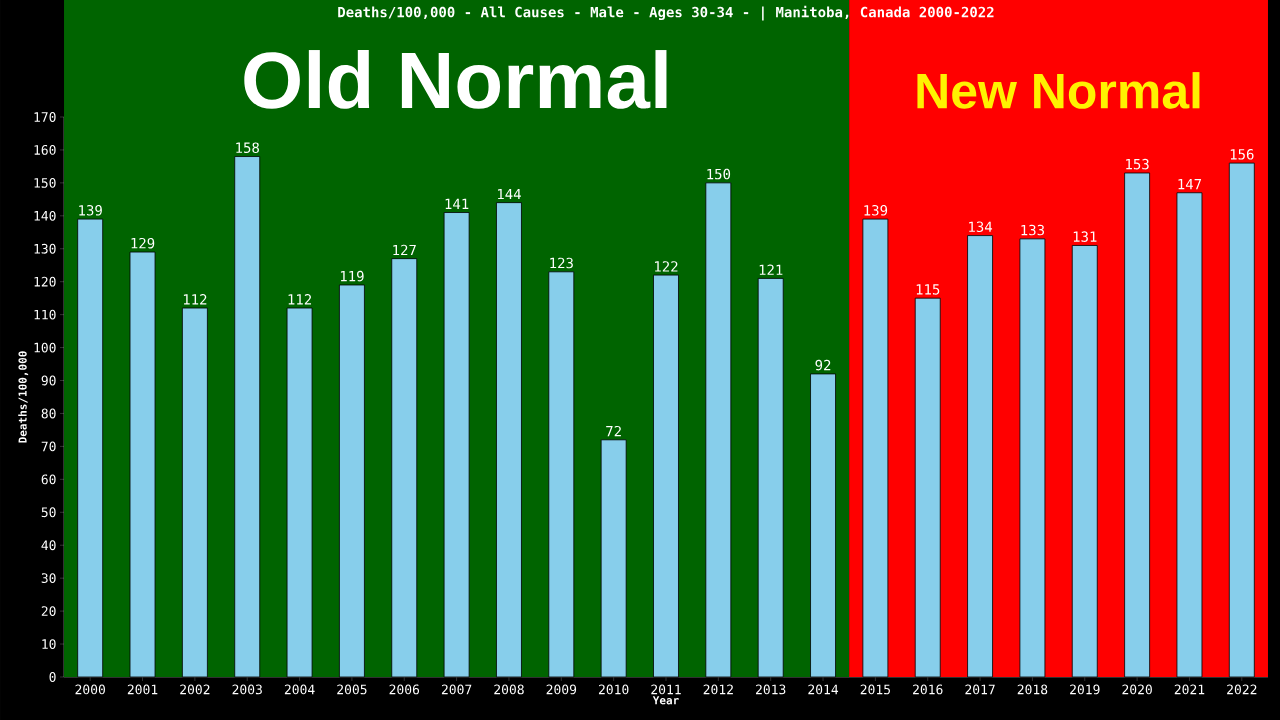 This screenshot has height=720, width=1280. What do you see at coordinates (666, 13) in the screenshot?
I see `chart-title: Deaths/100,000 - All Causes - Male - Ages 30-34 - | Manitoba, Canada 2000-2022` at bounding box center [666, 13].